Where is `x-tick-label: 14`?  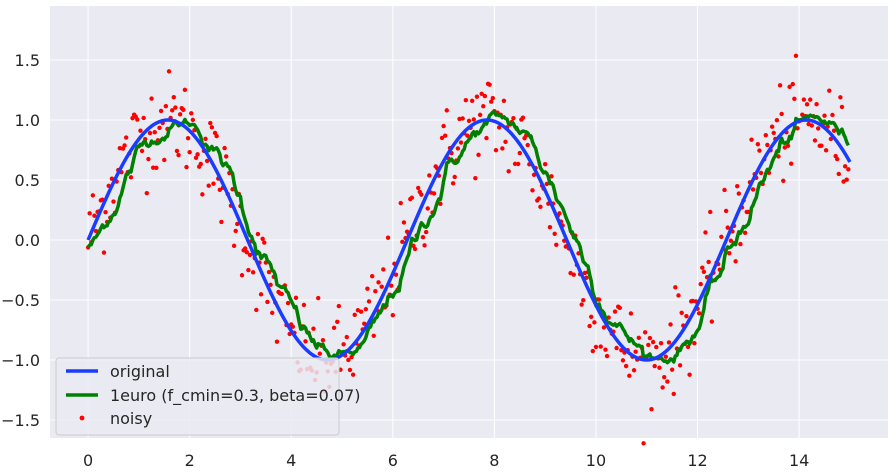 x-tick-label: 14 is located at coordinates (799, 460).